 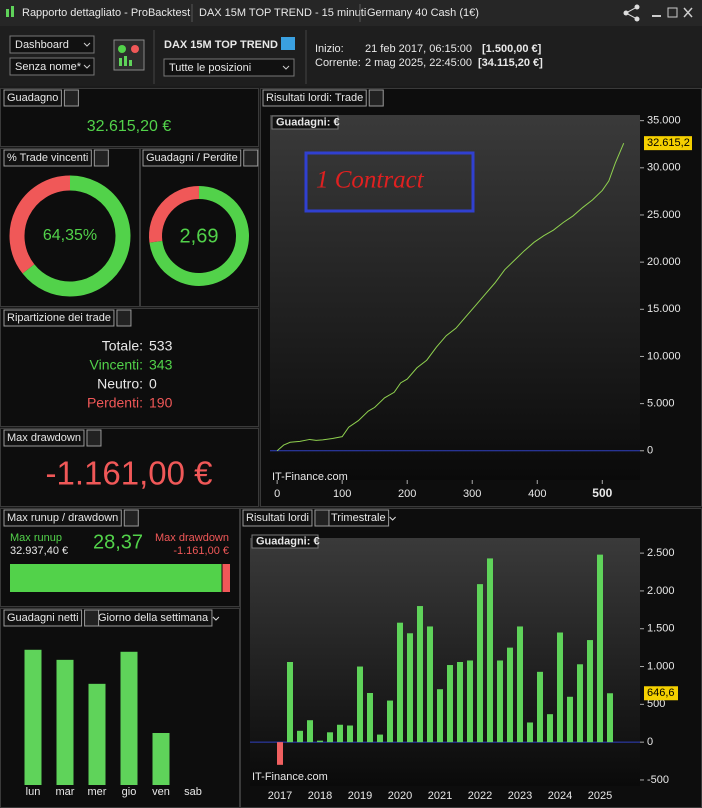 I want to click on row-label: Vincenti:, so click(x=116, y=365).